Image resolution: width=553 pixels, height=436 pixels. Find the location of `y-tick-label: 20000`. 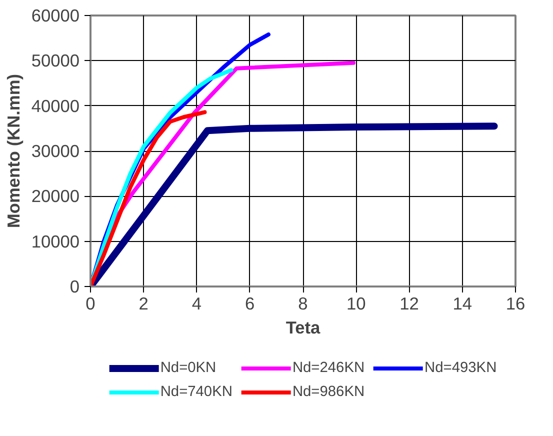

y-tick-label: 20000 is located at coordinates (55, 196).